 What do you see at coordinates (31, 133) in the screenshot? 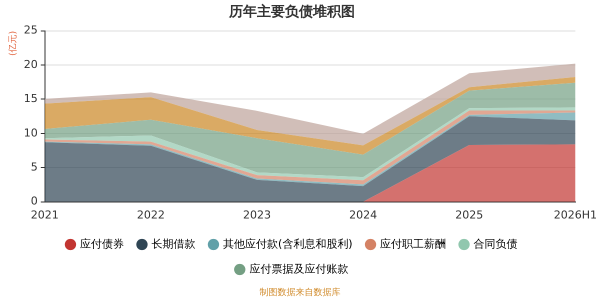
I see `y-tick-label: 10` at bounding box center [31, 133].